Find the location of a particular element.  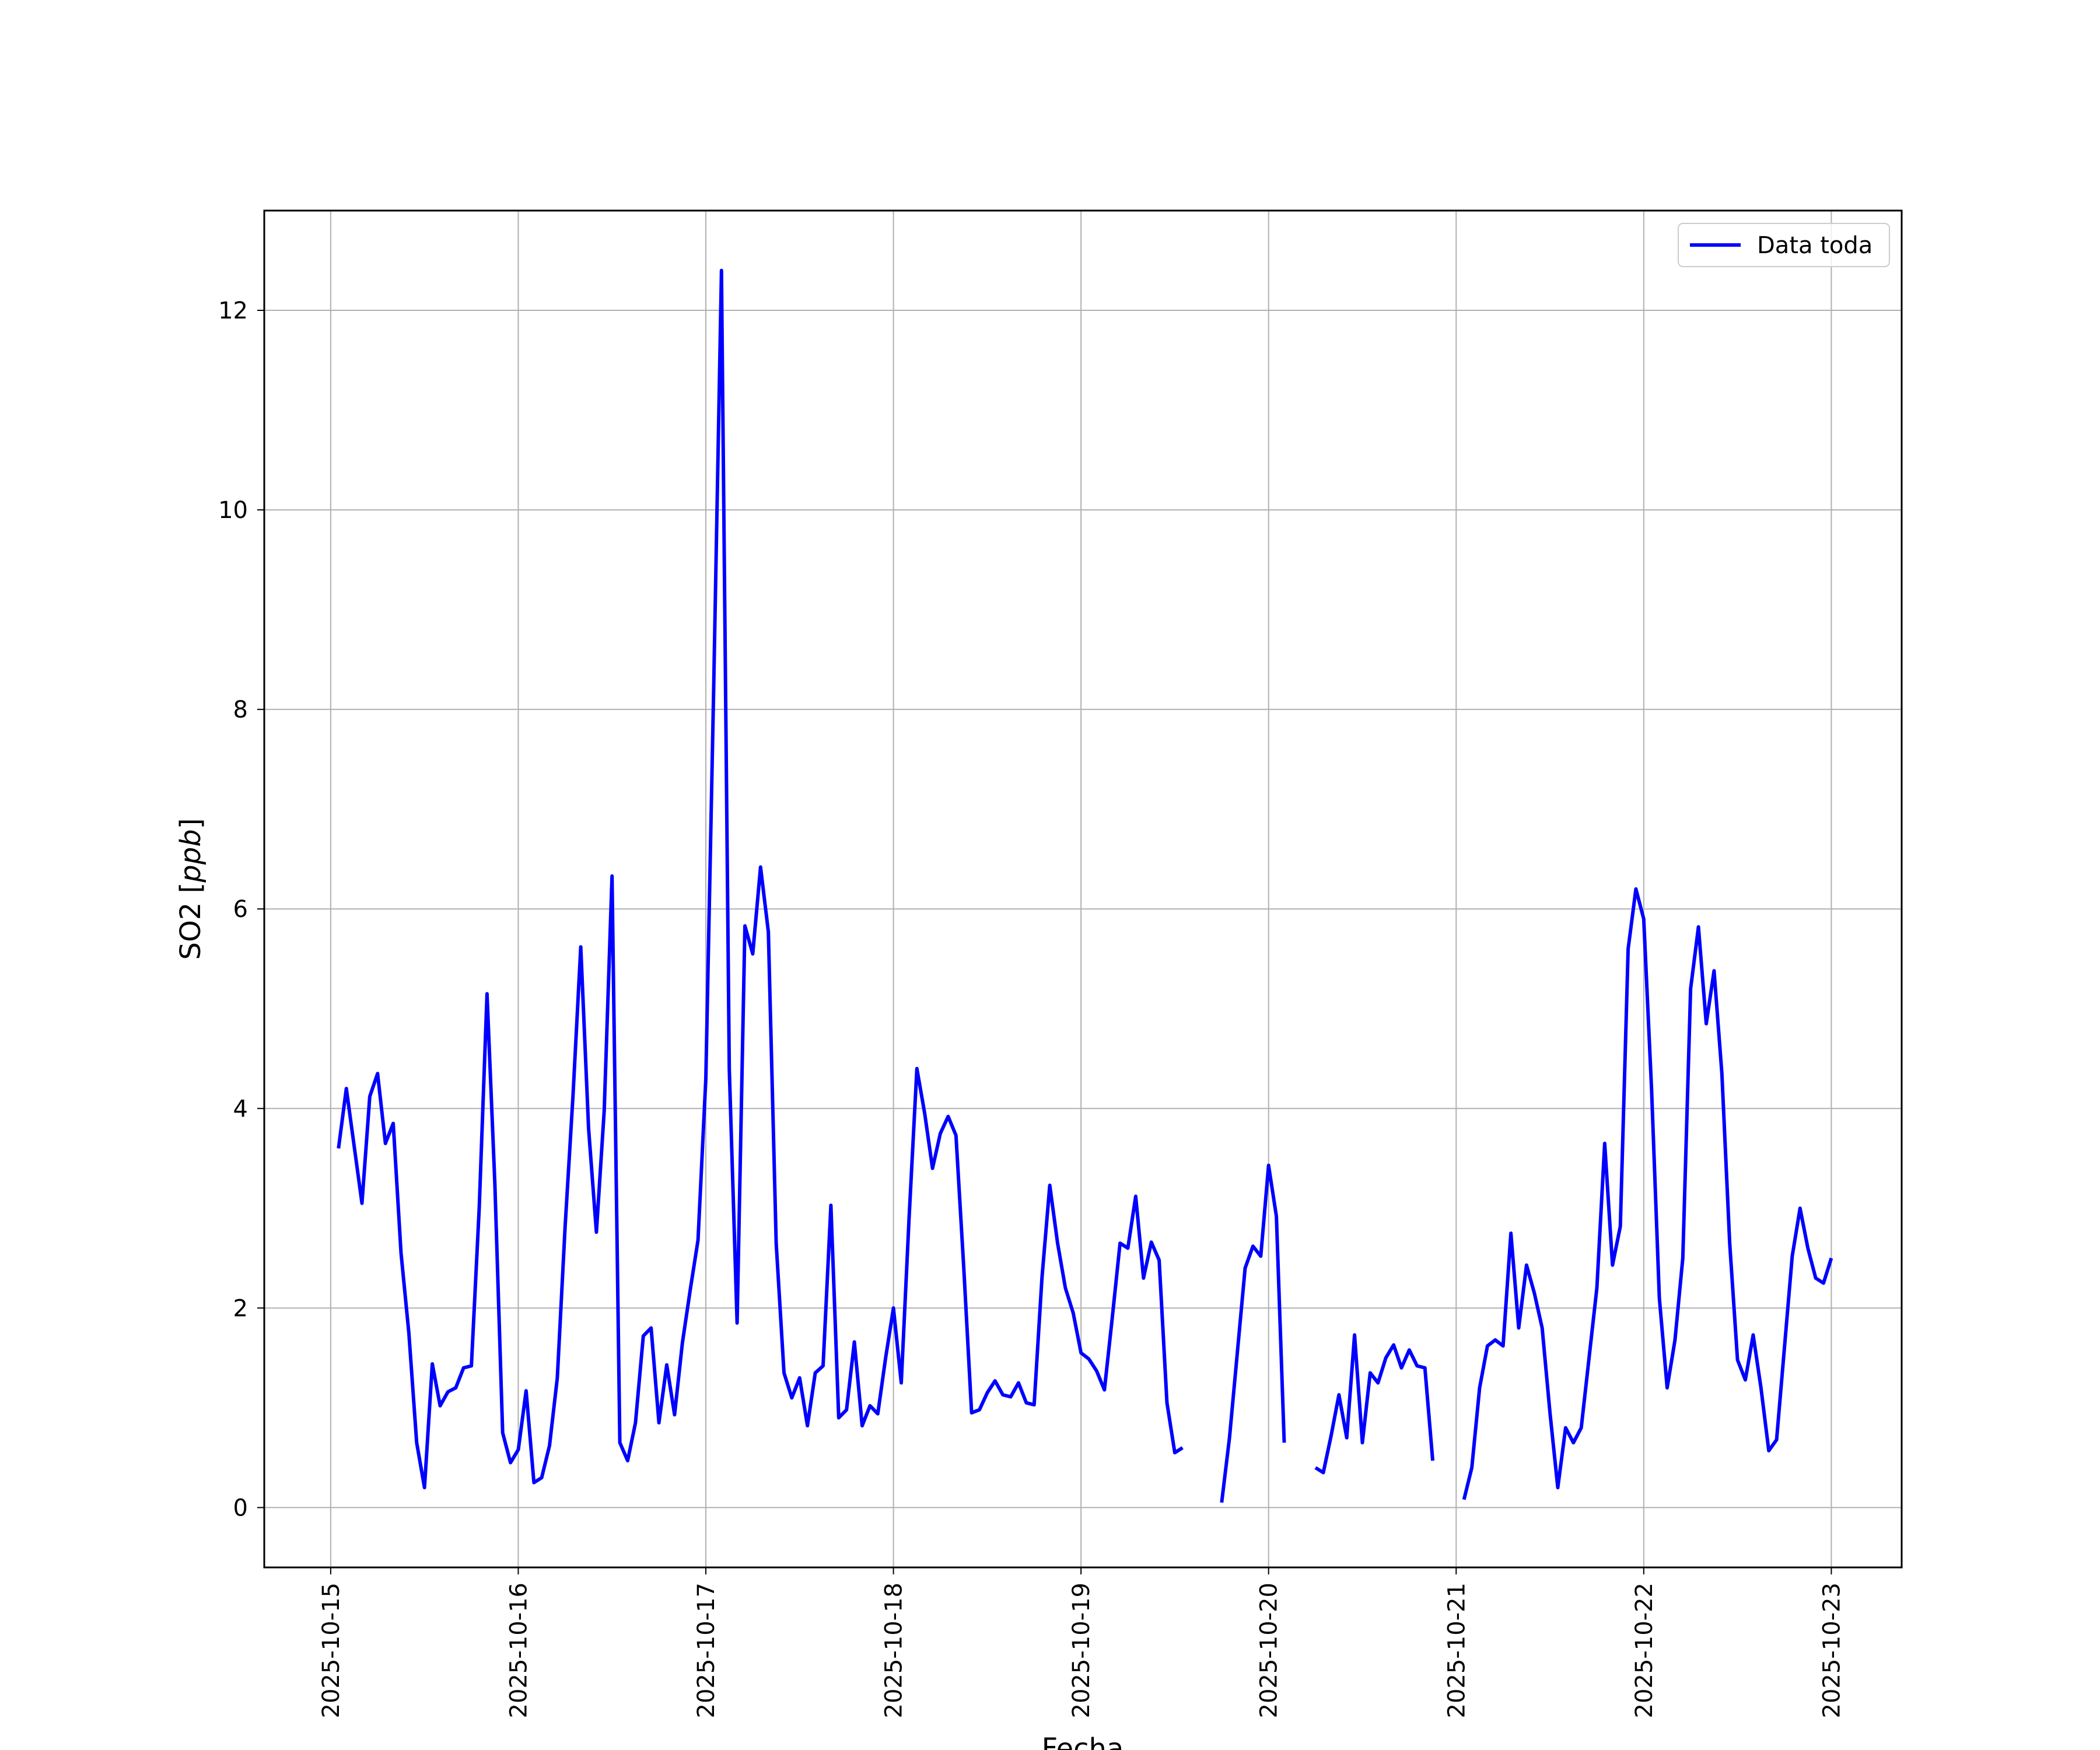

y-axis-label-unit: ppb is located at coordinates (190, 856).